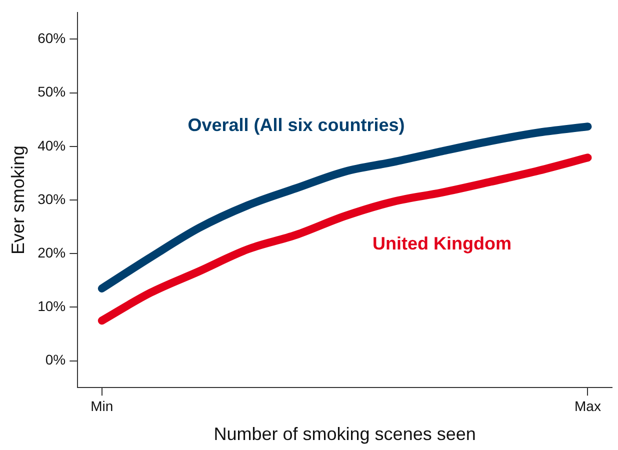 The image size is (618, 450). Describe the element at coordinates (587, 406) in the screenshot. I see `x-tick-label: Max` at that location.